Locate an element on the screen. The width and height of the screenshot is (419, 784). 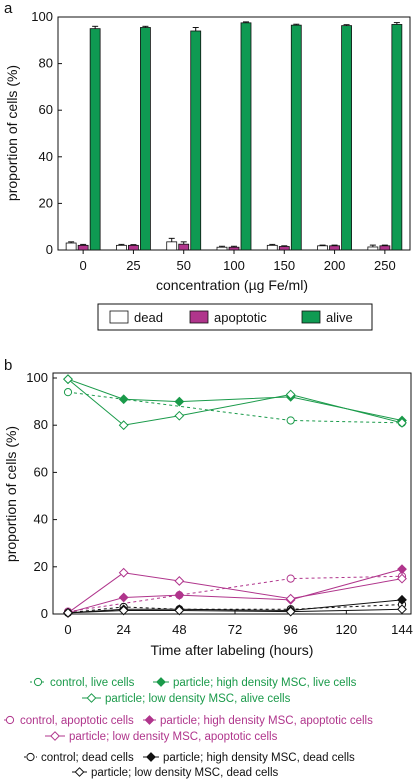
panel-a-x-ticks: 0 25 50 100 150 200 250 is located at coordinates (238, 261).